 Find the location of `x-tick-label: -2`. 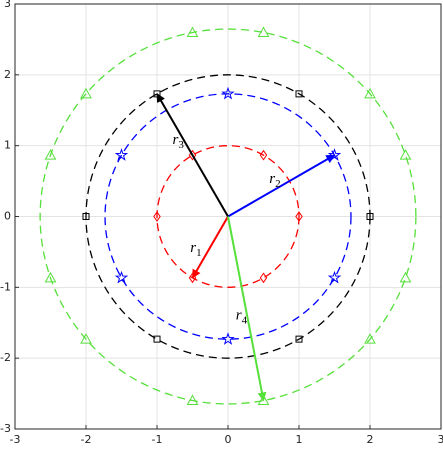

x-tick-label: -2 is located at coordinates (86, 439).